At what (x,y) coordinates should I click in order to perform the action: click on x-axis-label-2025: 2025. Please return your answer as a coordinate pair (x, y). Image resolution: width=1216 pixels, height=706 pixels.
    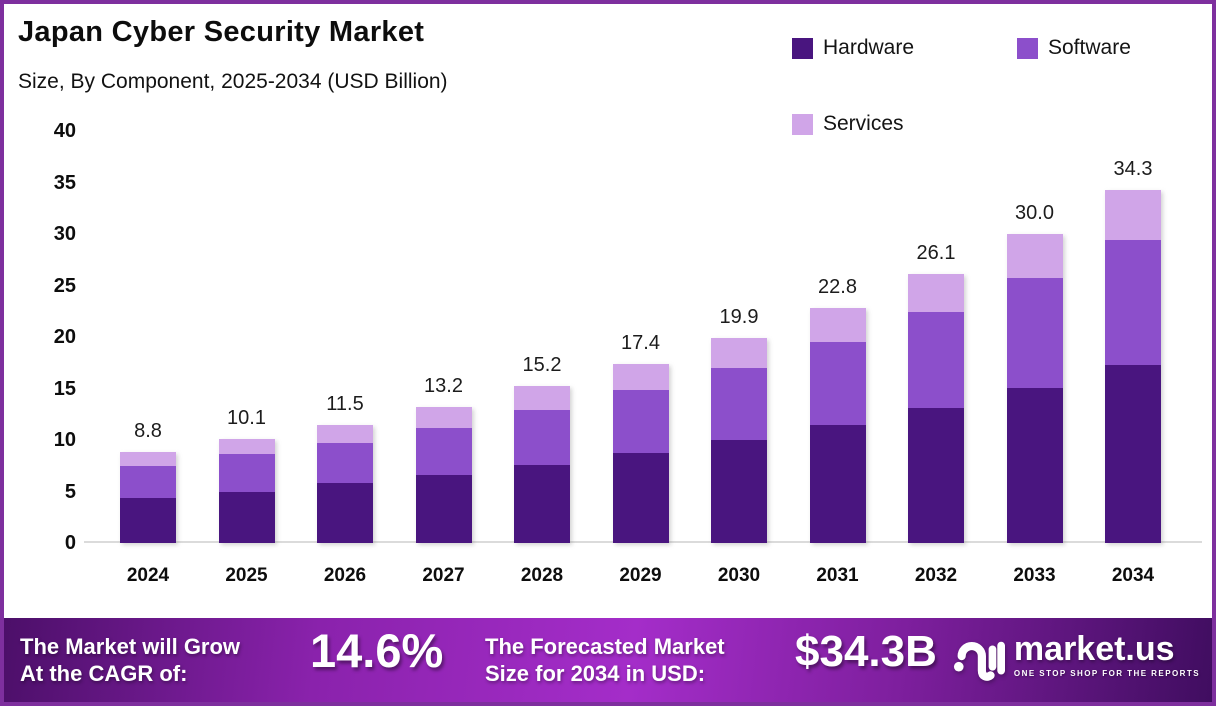
    Looking at the image, I should click on (246, 575).